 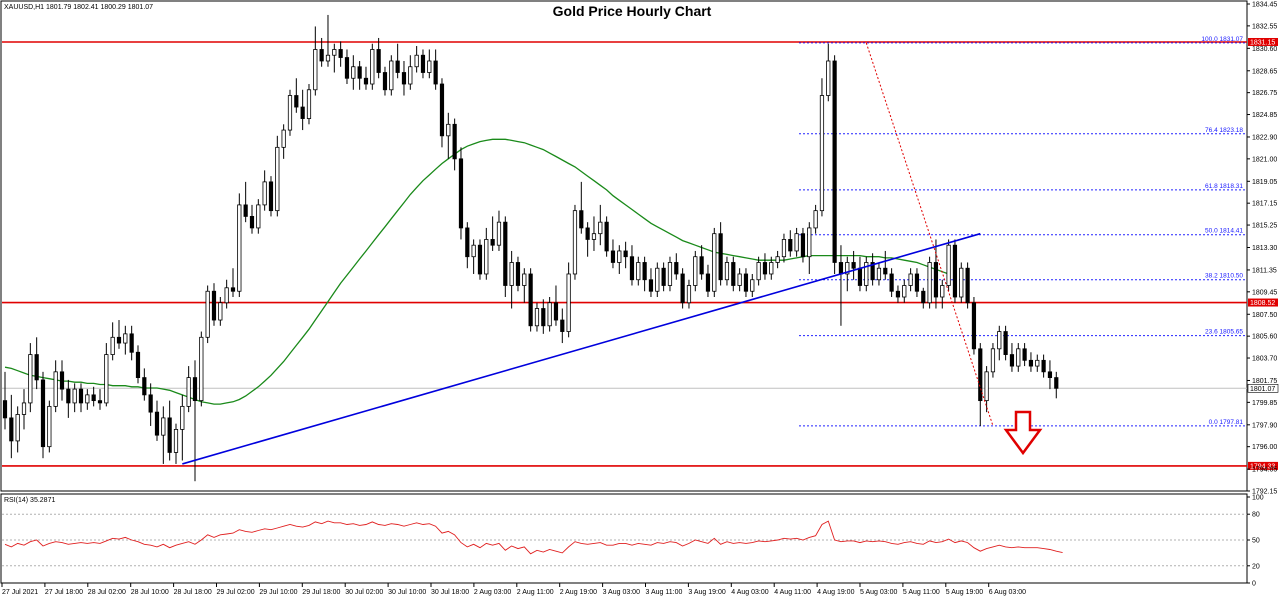 What do you see at coordinates (1264, 115) in the screenshot?
I see `y-tick-label: 1824.85` at bounding box center [1264, 115].